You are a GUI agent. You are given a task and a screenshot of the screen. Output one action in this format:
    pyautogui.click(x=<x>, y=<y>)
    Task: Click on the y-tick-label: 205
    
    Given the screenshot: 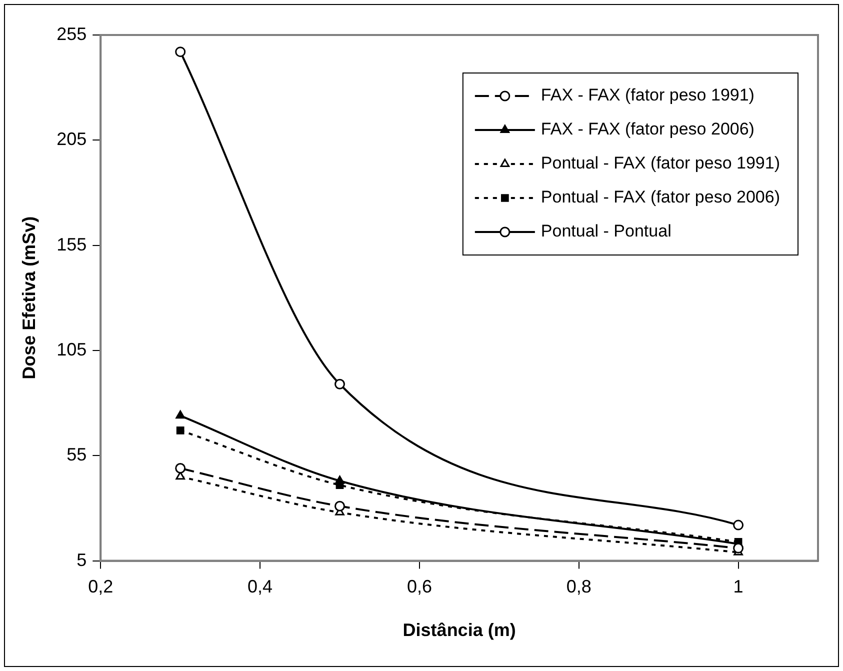 What is the action you would take?
    pyautogui.click(x=71, y=139)
    